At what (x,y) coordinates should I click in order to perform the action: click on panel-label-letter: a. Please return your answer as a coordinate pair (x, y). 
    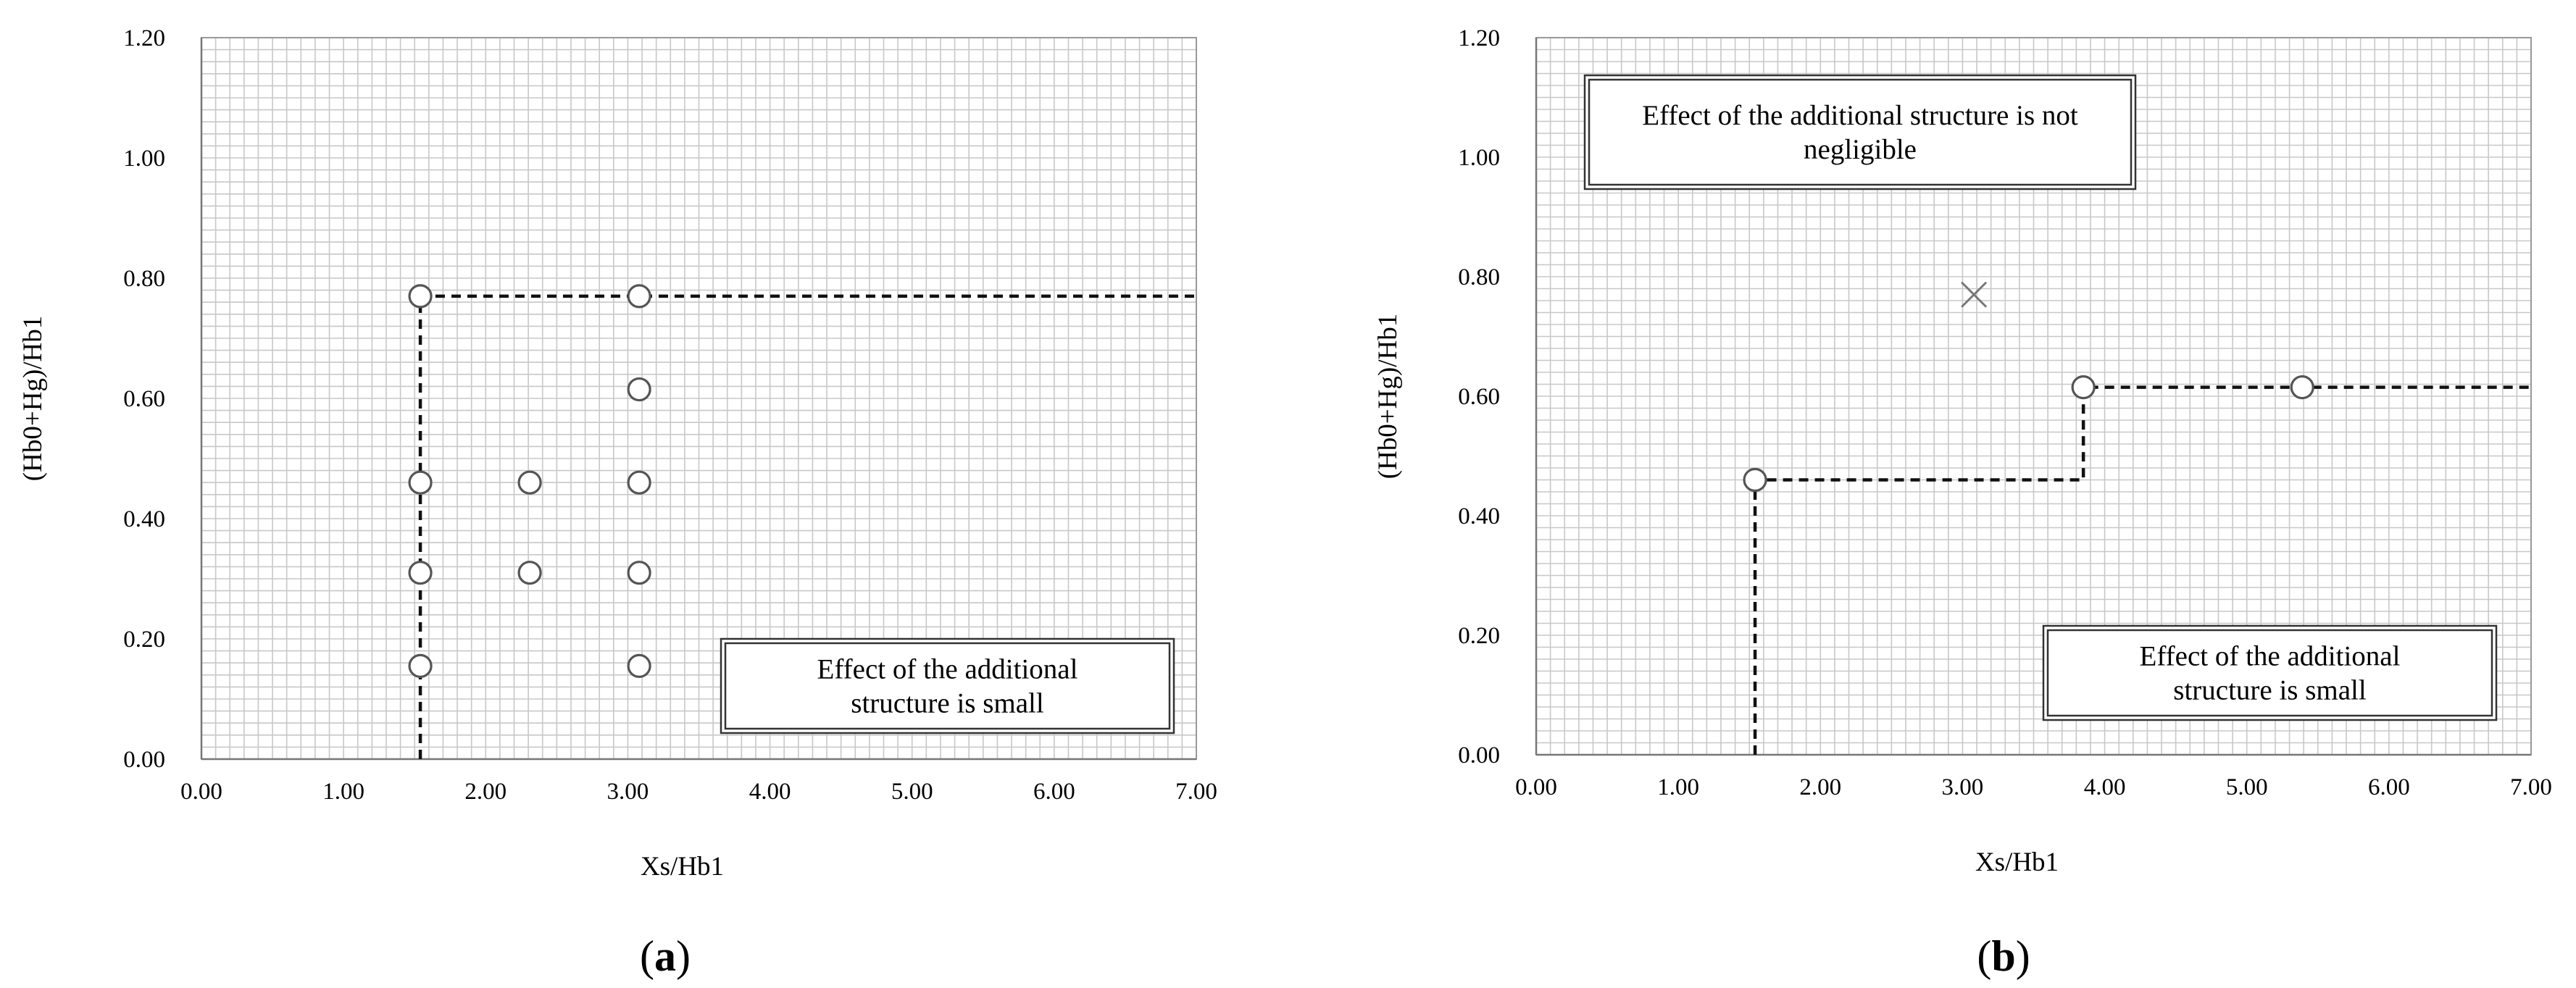
    Looking at the image, I should click on (665, 956).